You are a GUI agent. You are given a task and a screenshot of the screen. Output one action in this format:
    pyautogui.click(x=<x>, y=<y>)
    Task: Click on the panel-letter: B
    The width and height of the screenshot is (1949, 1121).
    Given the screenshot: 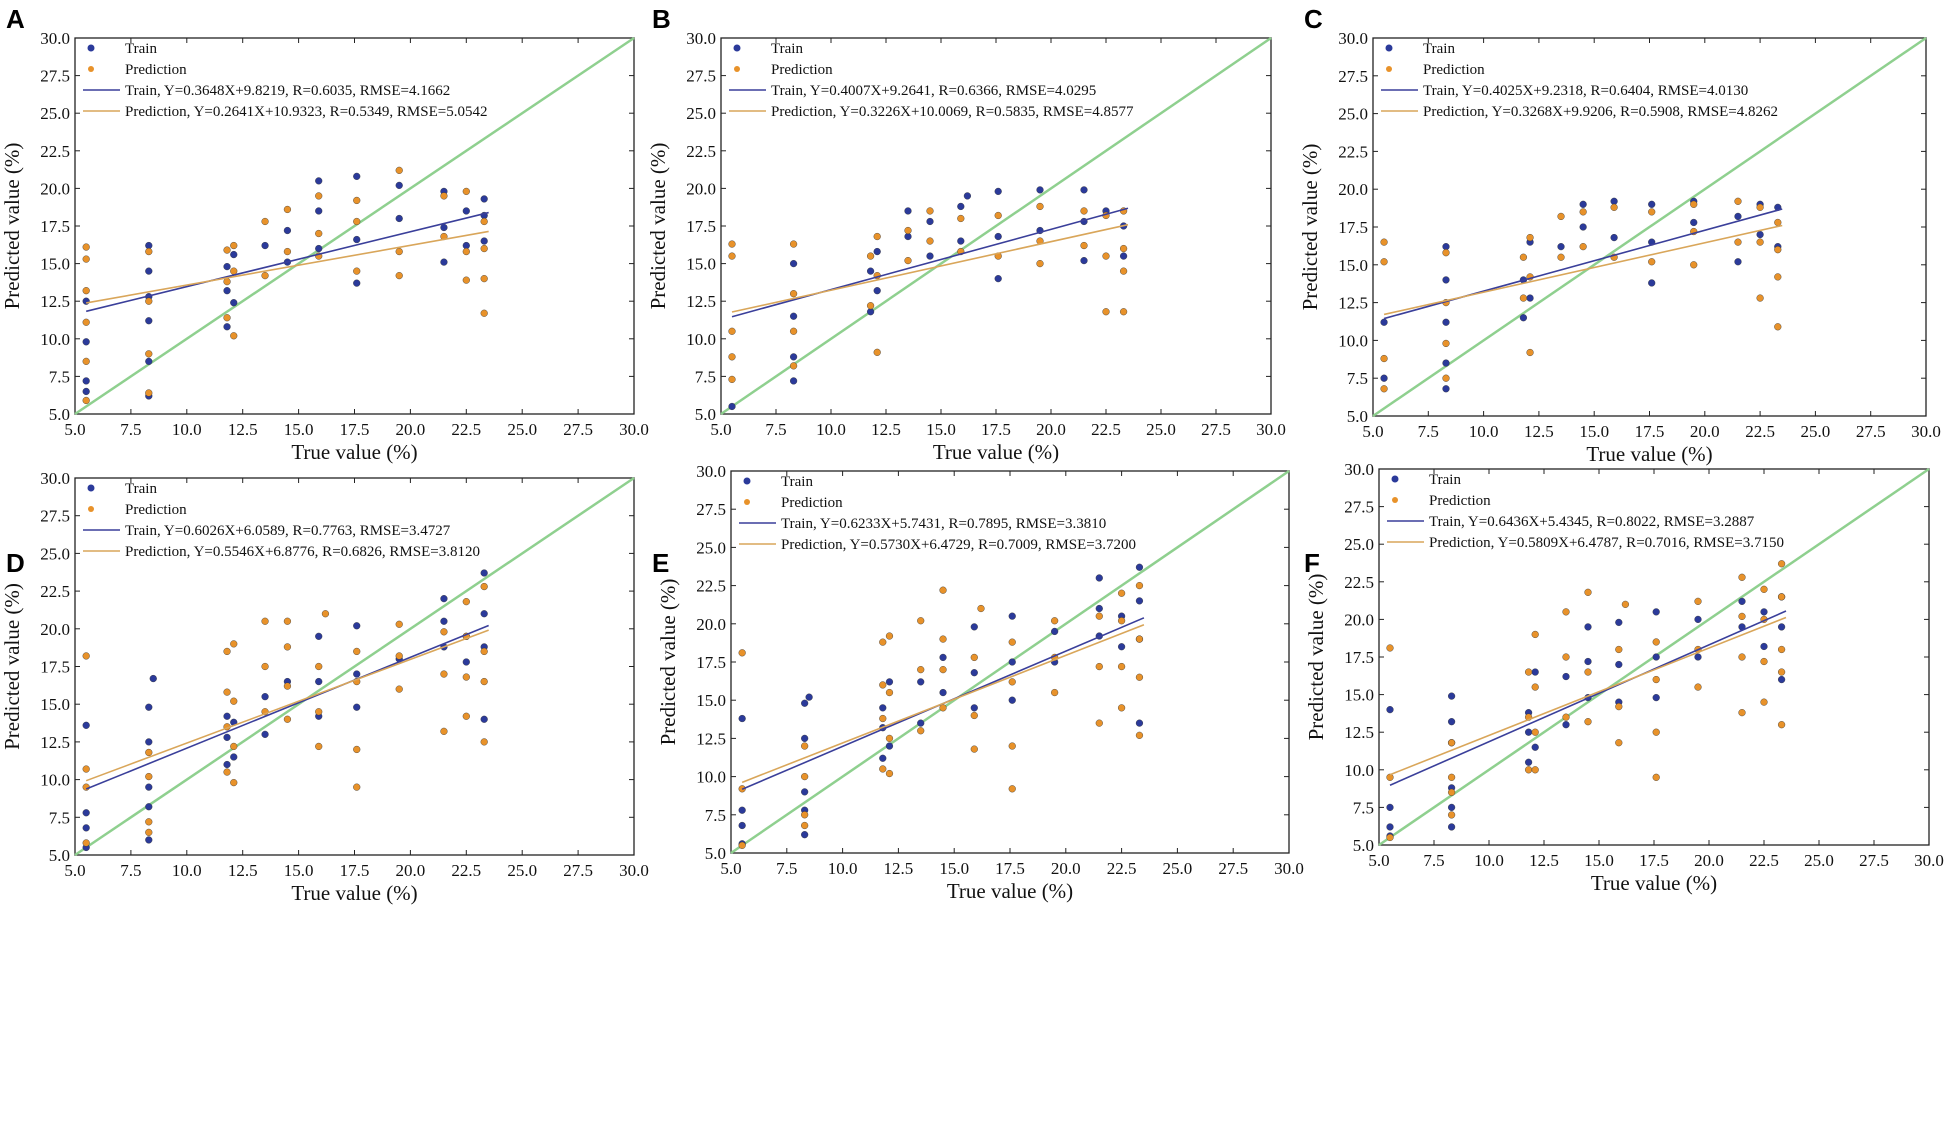 What is the action you would take?
    pyautogui.click(x=661, y=19)
    